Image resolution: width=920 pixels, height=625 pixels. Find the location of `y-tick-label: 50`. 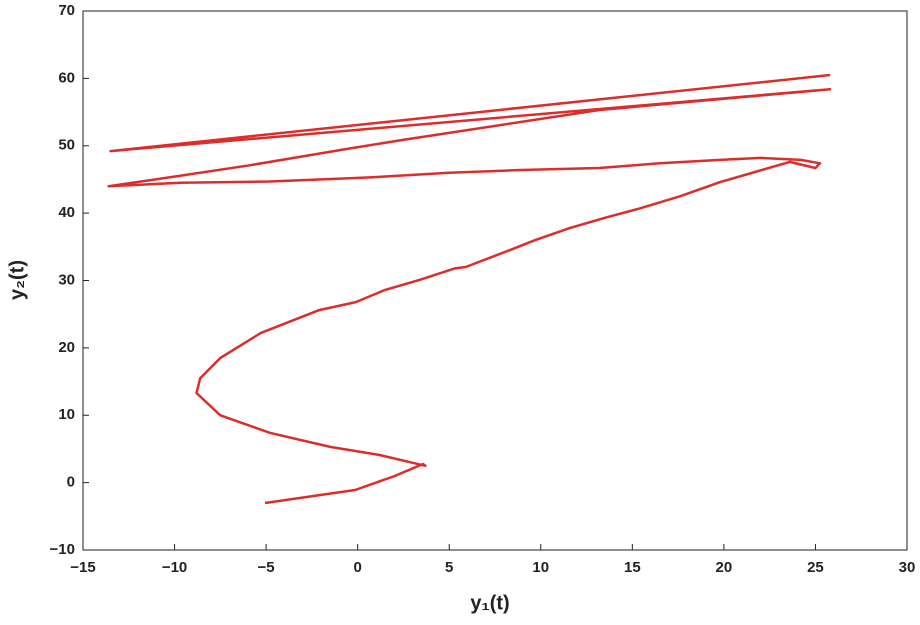

y-tick-label: 50 is located at coordinates (66, 145).